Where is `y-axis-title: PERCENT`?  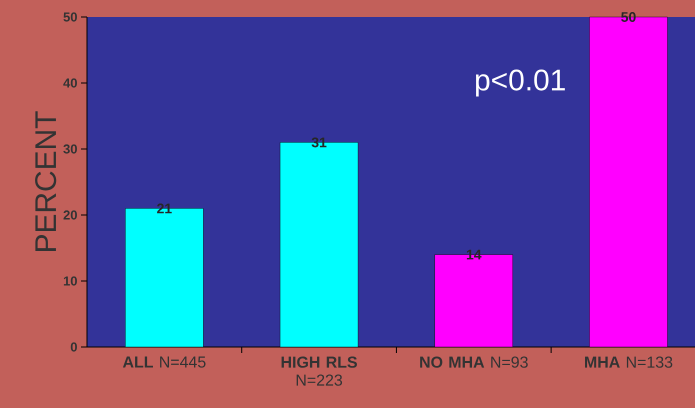 y-axis-title: PERCENT is located at coordinates (45, 181).